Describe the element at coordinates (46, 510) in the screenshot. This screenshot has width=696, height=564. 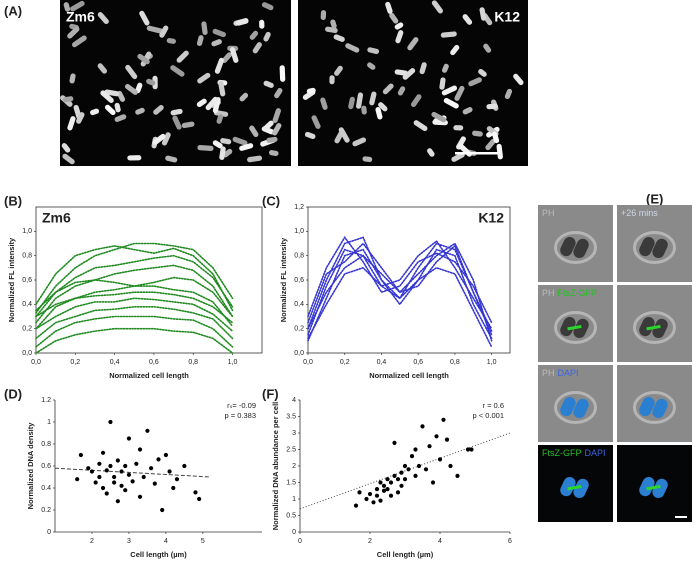
I see `y-tick-label: 0.2` at that location.